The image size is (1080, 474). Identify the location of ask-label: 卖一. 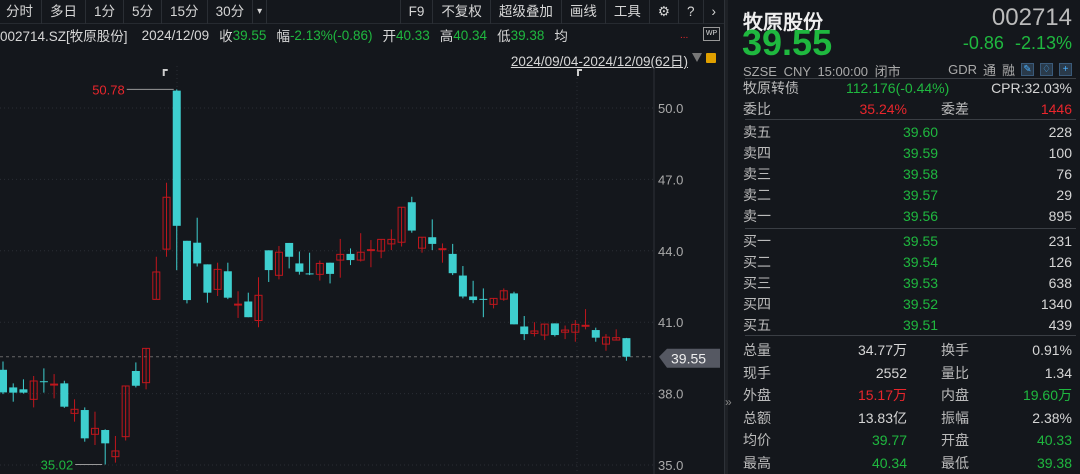
(757, 216).